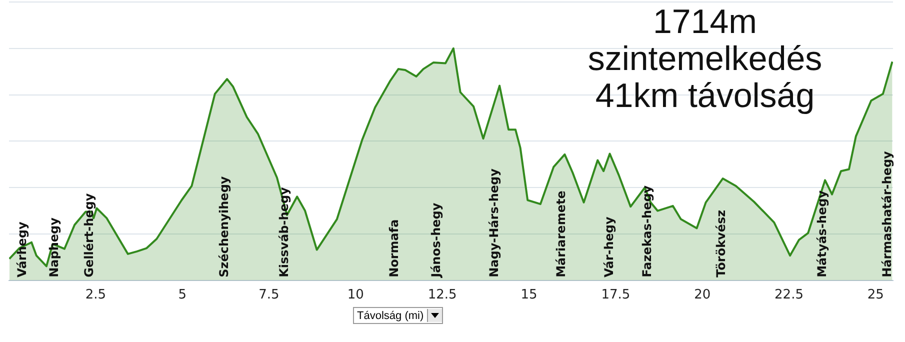  What do you see at coordinates (22, 249) in the screenshot?
I see `annotation: Várhegy` at bounding box center [22, 249].